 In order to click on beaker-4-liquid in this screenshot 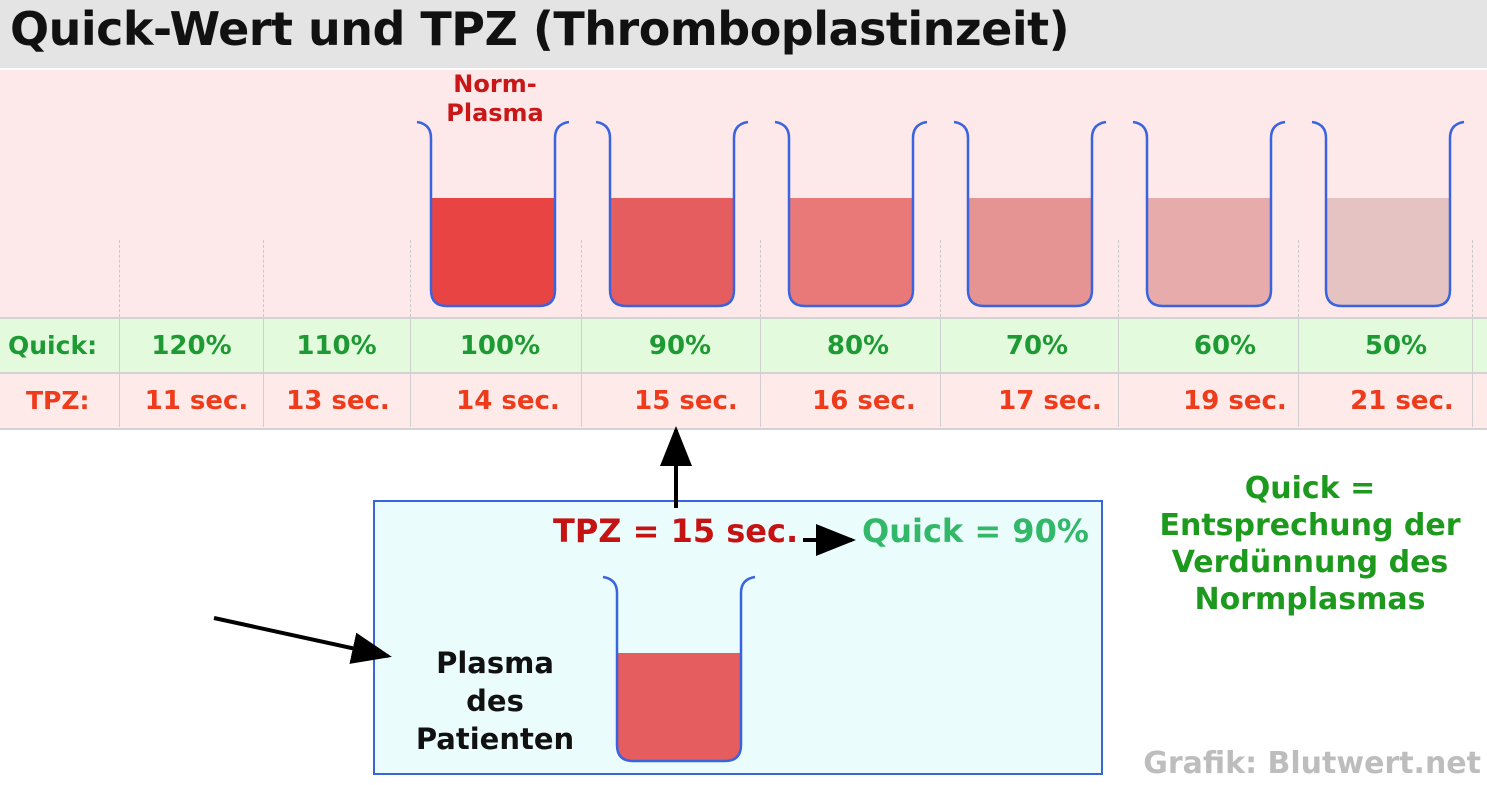, I will do `click(1030, 252)`.